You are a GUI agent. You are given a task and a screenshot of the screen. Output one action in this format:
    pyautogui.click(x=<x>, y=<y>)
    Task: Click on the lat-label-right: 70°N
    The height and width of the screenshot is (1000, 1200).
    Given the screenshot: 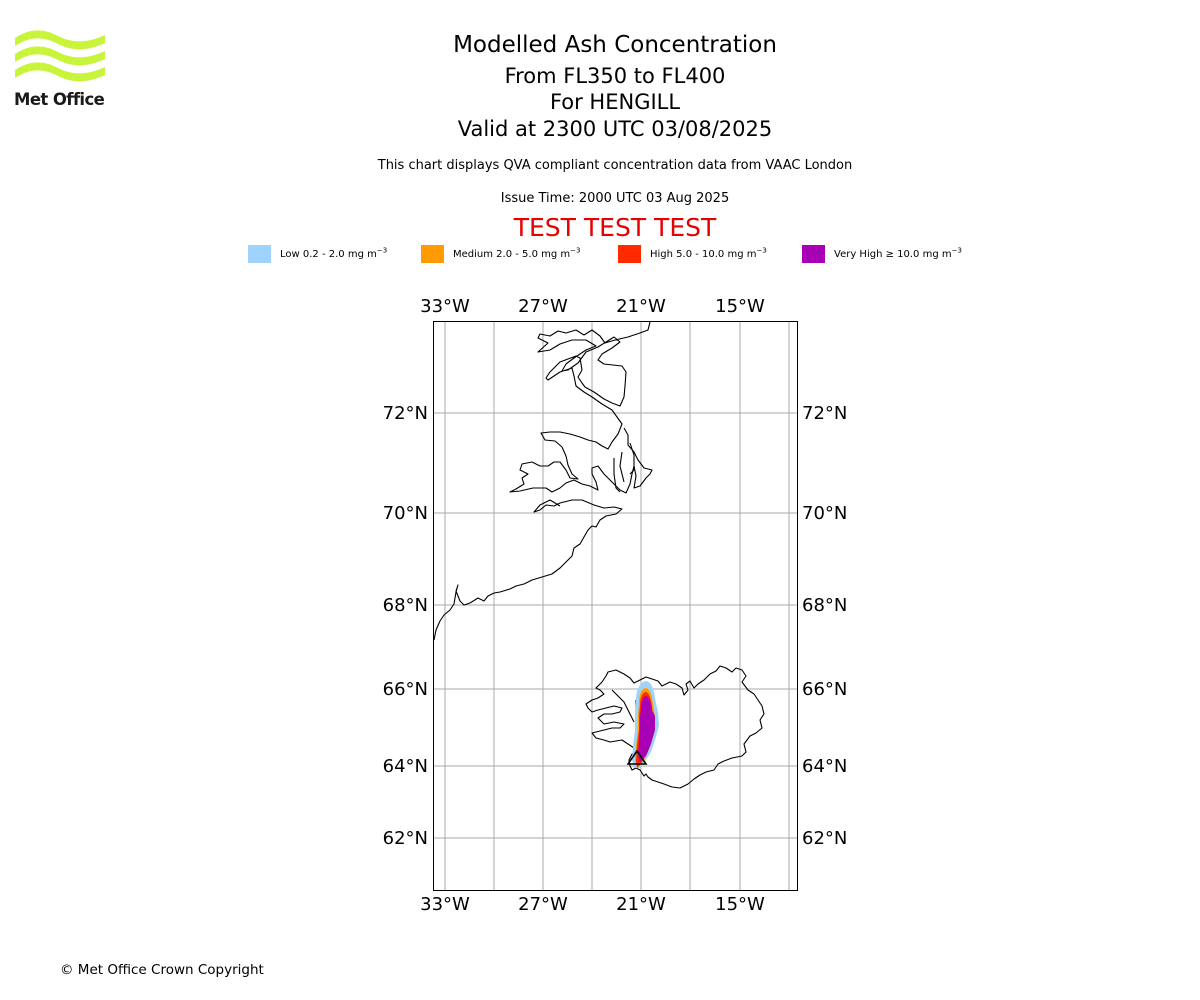 What is the action you would take?
    pyautogui.click(x=824, y=513)
    